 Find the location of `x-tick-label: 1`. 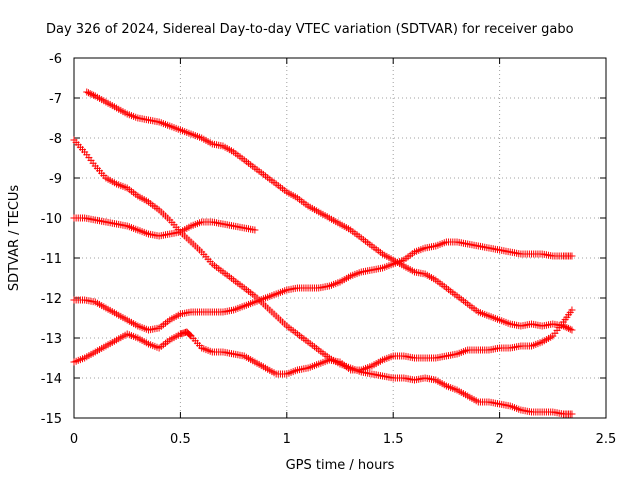

x-tick-label: 1 is located at coordinates (287, 439).